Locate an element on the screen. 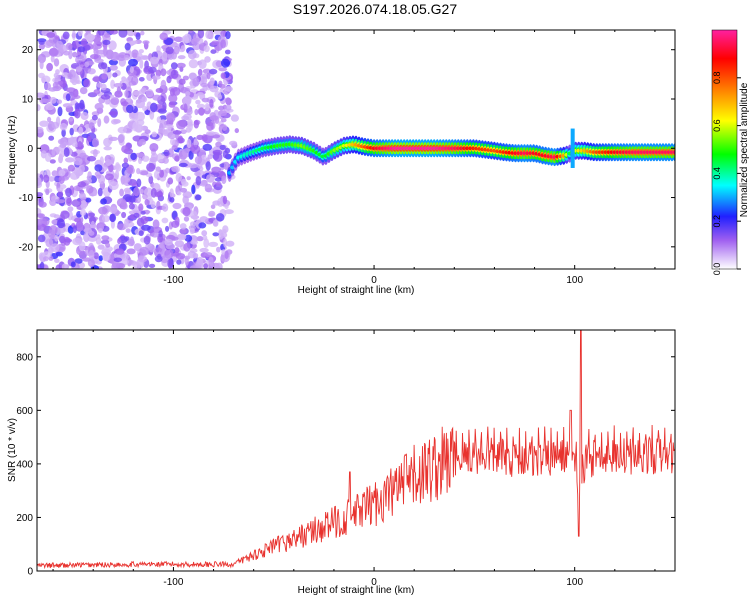 This screenshot has height=605, width=750. colorbar-tick-label: 0.0 is located at coordinates (717, 269).